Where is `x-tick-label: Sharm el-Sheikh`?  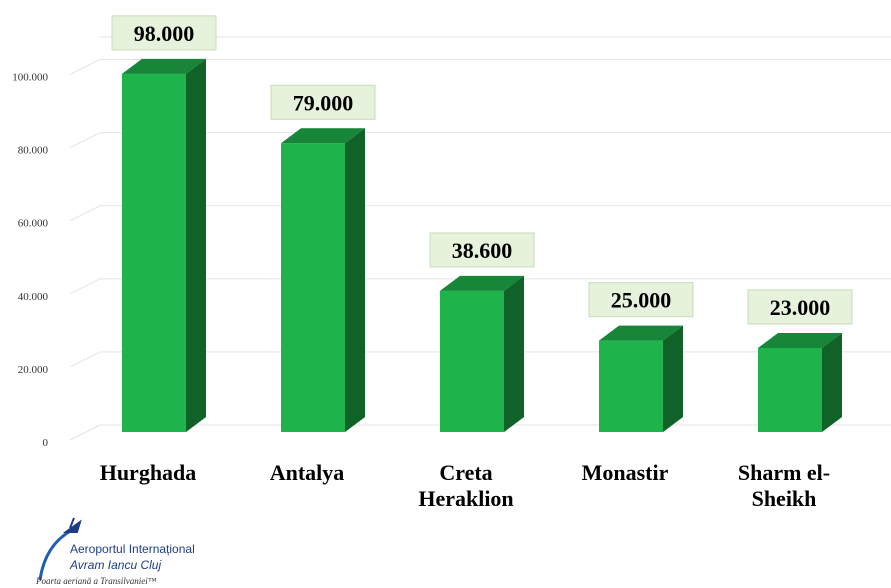
x-tick-label: Sharm el-Sheikh is located at coordinates (784, 485).